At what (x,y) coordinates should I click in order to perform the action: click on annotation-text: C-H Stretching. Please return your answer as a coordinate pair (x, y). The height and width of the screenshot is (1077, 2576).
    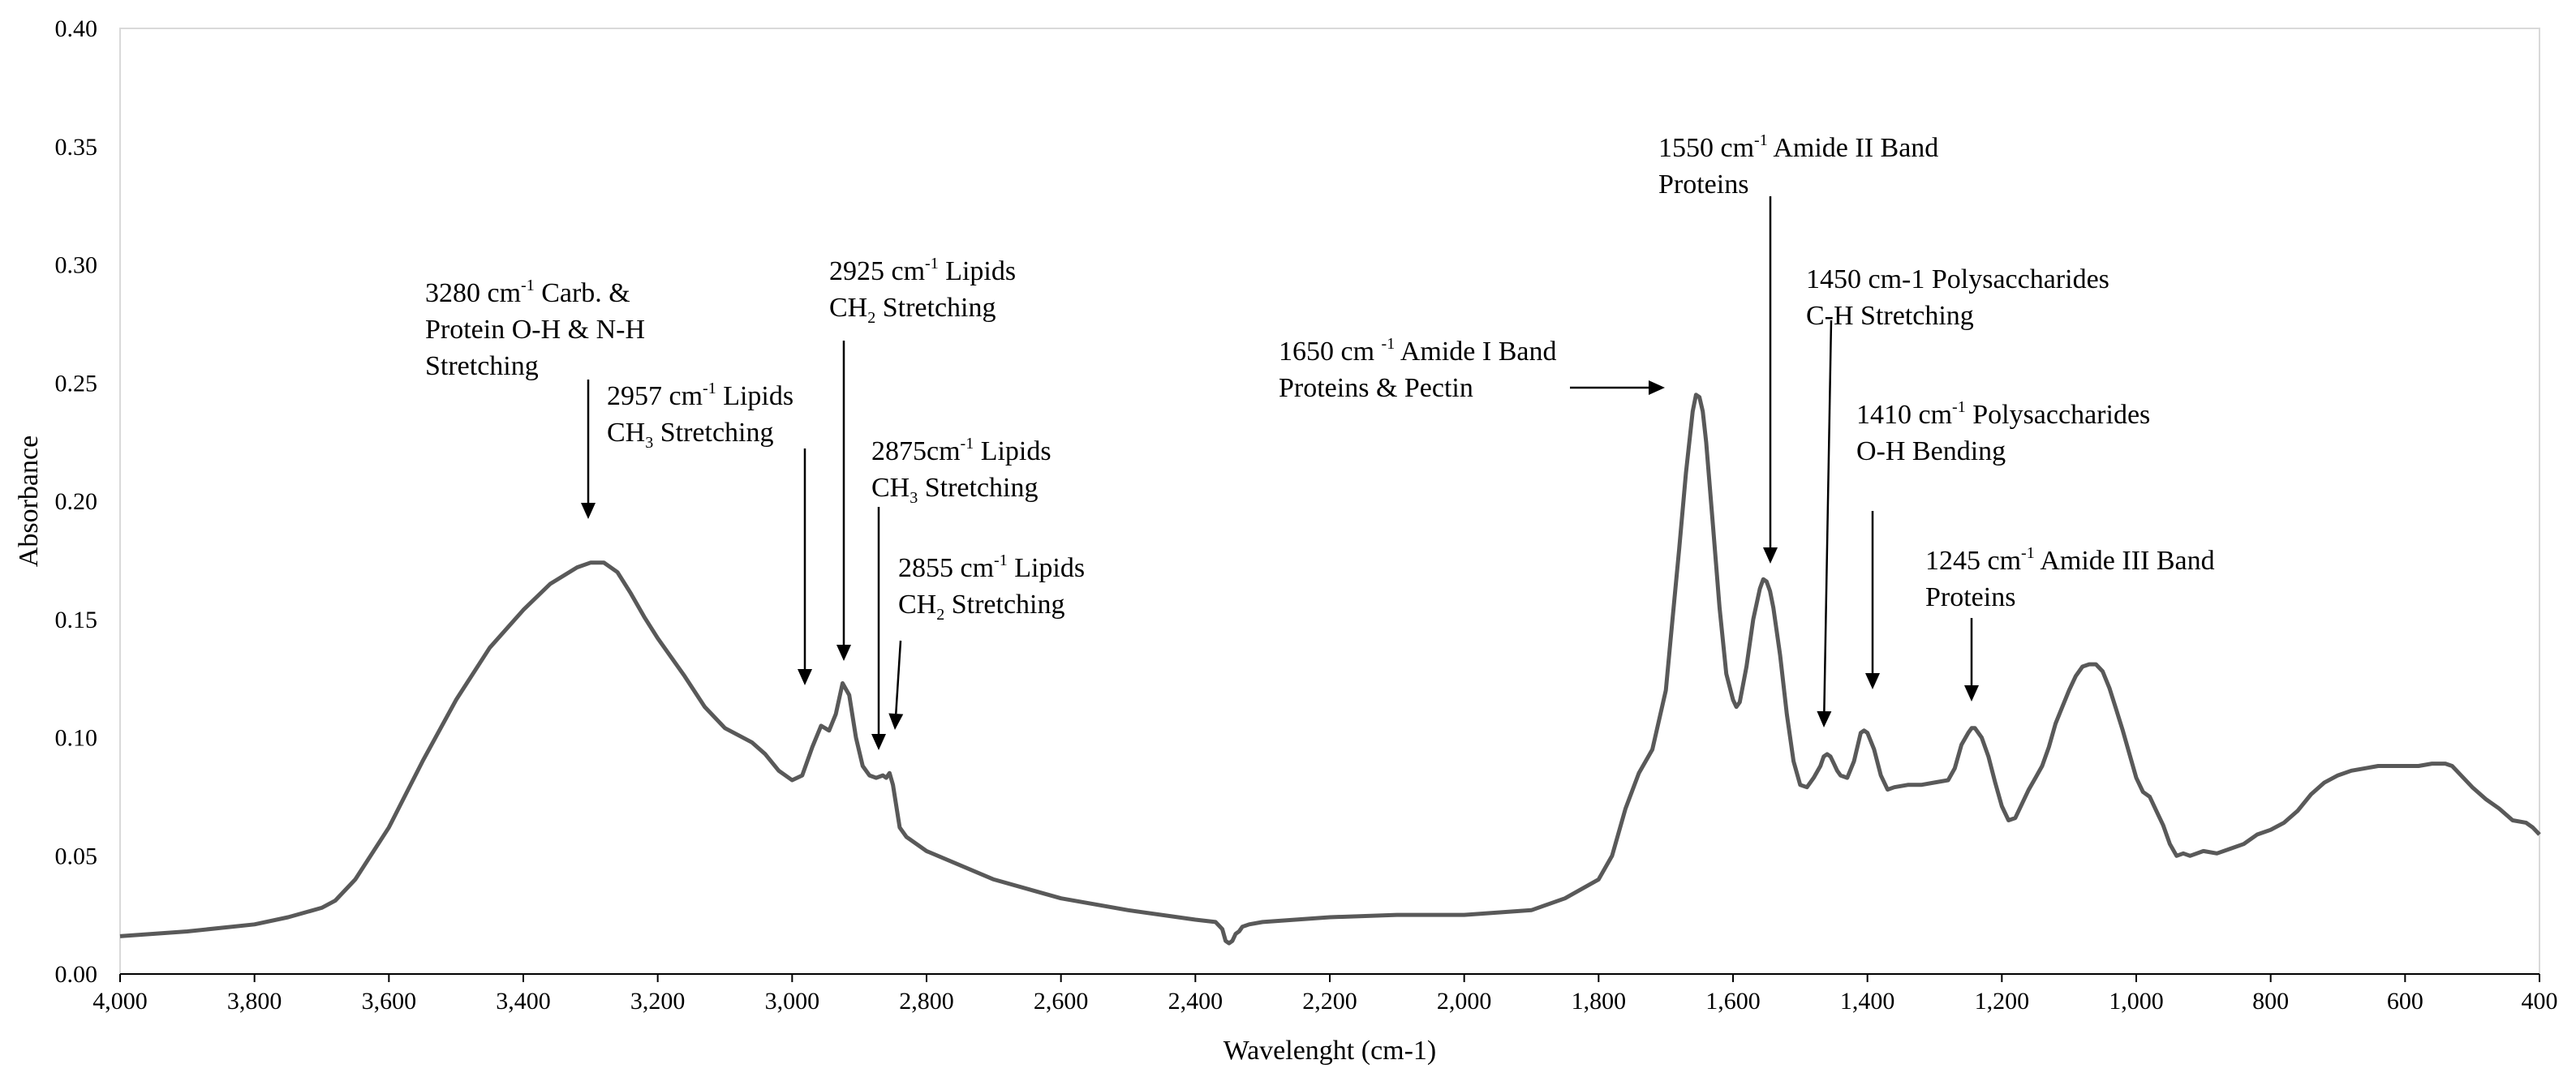
    Looking at the image, I should click on (1890, 316).